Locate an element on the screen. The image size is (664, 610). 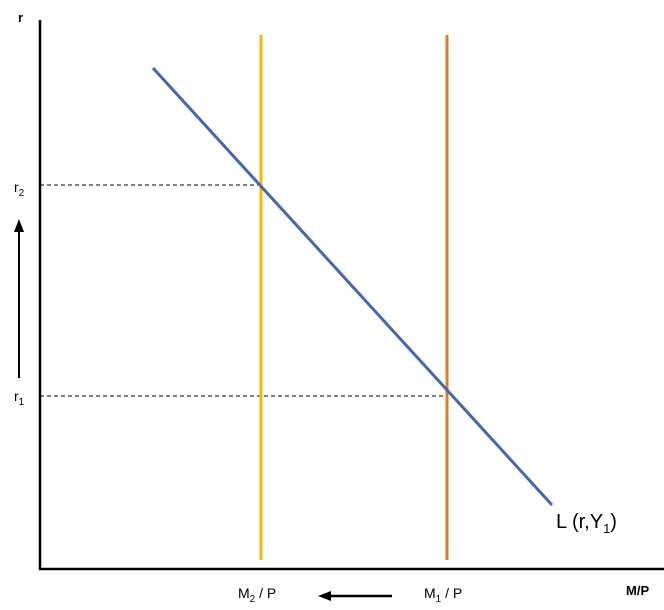
y-axis-label: r is located at coordinates (20, 17).